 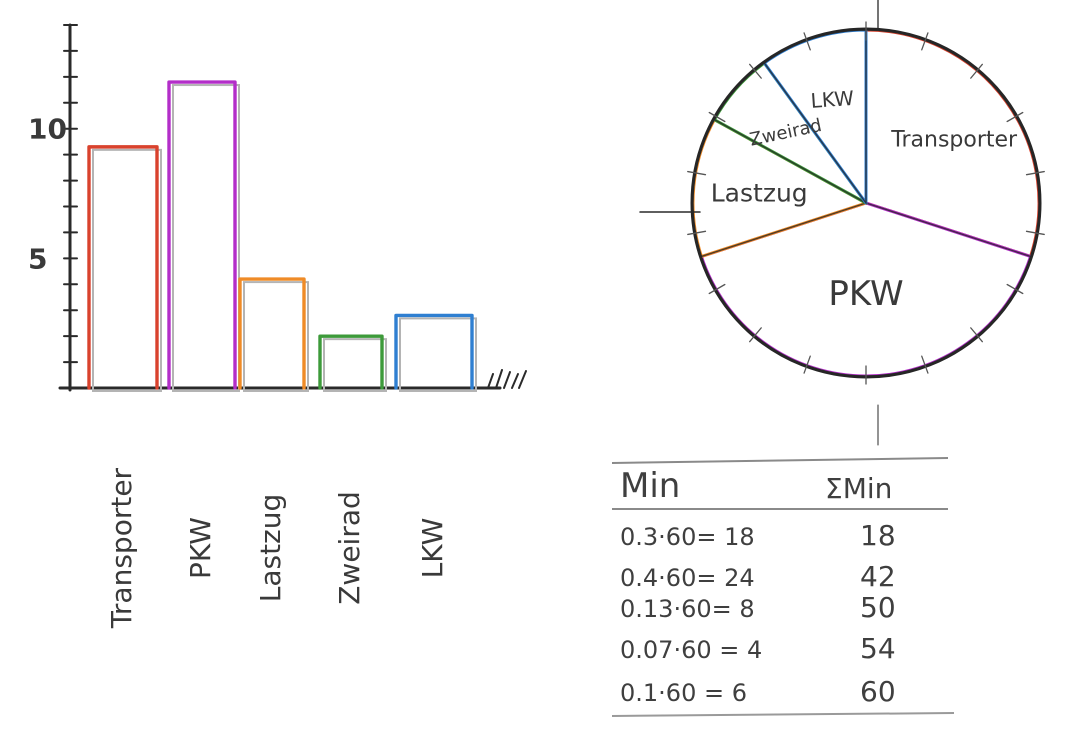 I want to click on y-axis-label: 10, so click(x=47, y=129).